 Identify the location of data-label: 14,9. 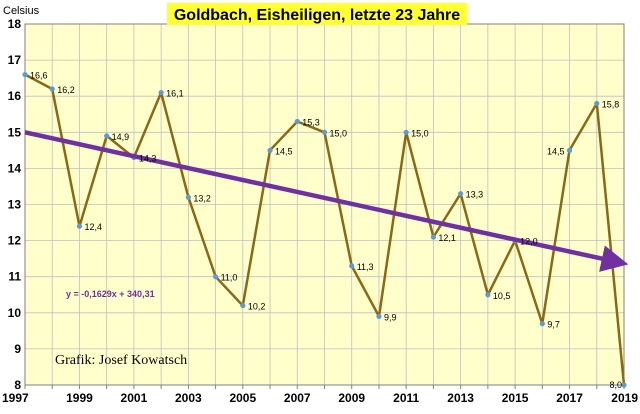
(121, 137).